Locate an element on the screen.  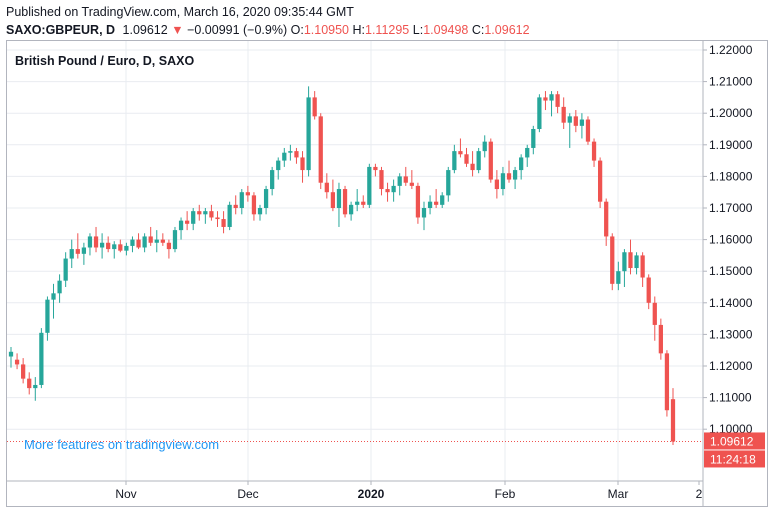
price-badge: 1.09612 is located at coordinates (732, 441).